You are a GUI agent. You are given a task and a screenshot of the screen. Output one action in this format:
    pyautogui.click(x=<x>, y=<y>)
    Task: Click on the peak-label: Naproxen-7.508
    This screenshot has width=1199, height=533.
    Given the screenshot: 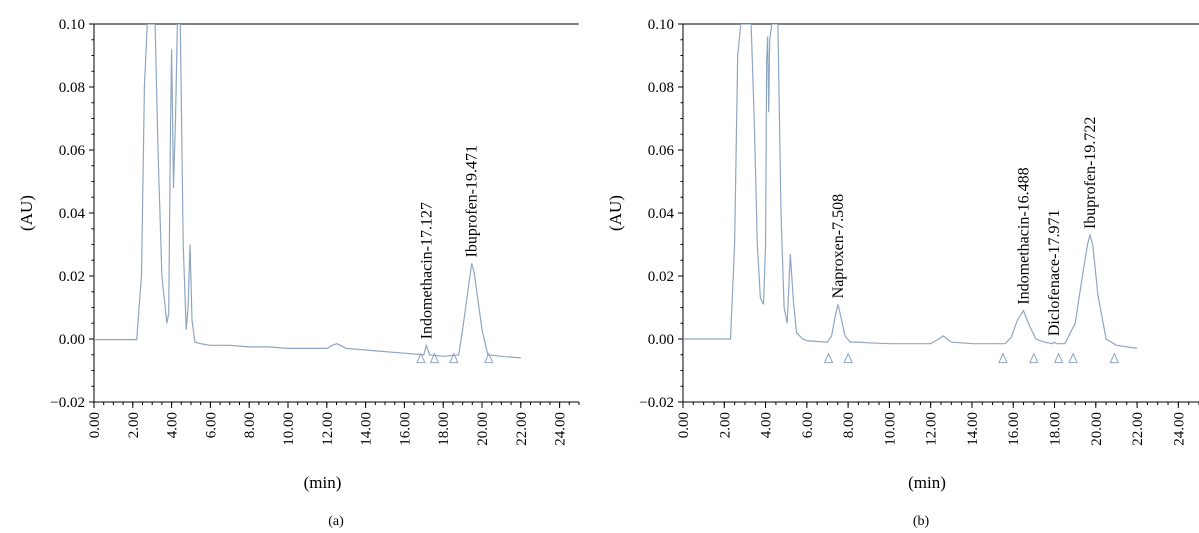 What is the action you would take?
    pyautogui.click(x=838, y=246)
    